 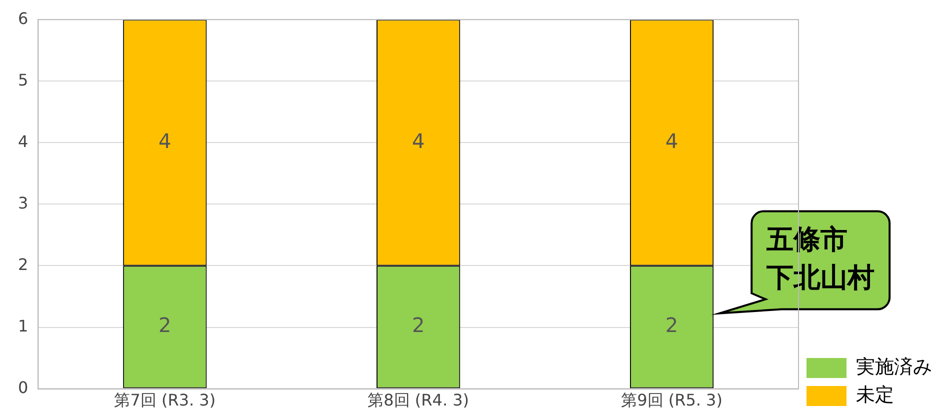 I want to click on x-tick-label: 第9回 (R5. 3), so click(x=671, y=400).